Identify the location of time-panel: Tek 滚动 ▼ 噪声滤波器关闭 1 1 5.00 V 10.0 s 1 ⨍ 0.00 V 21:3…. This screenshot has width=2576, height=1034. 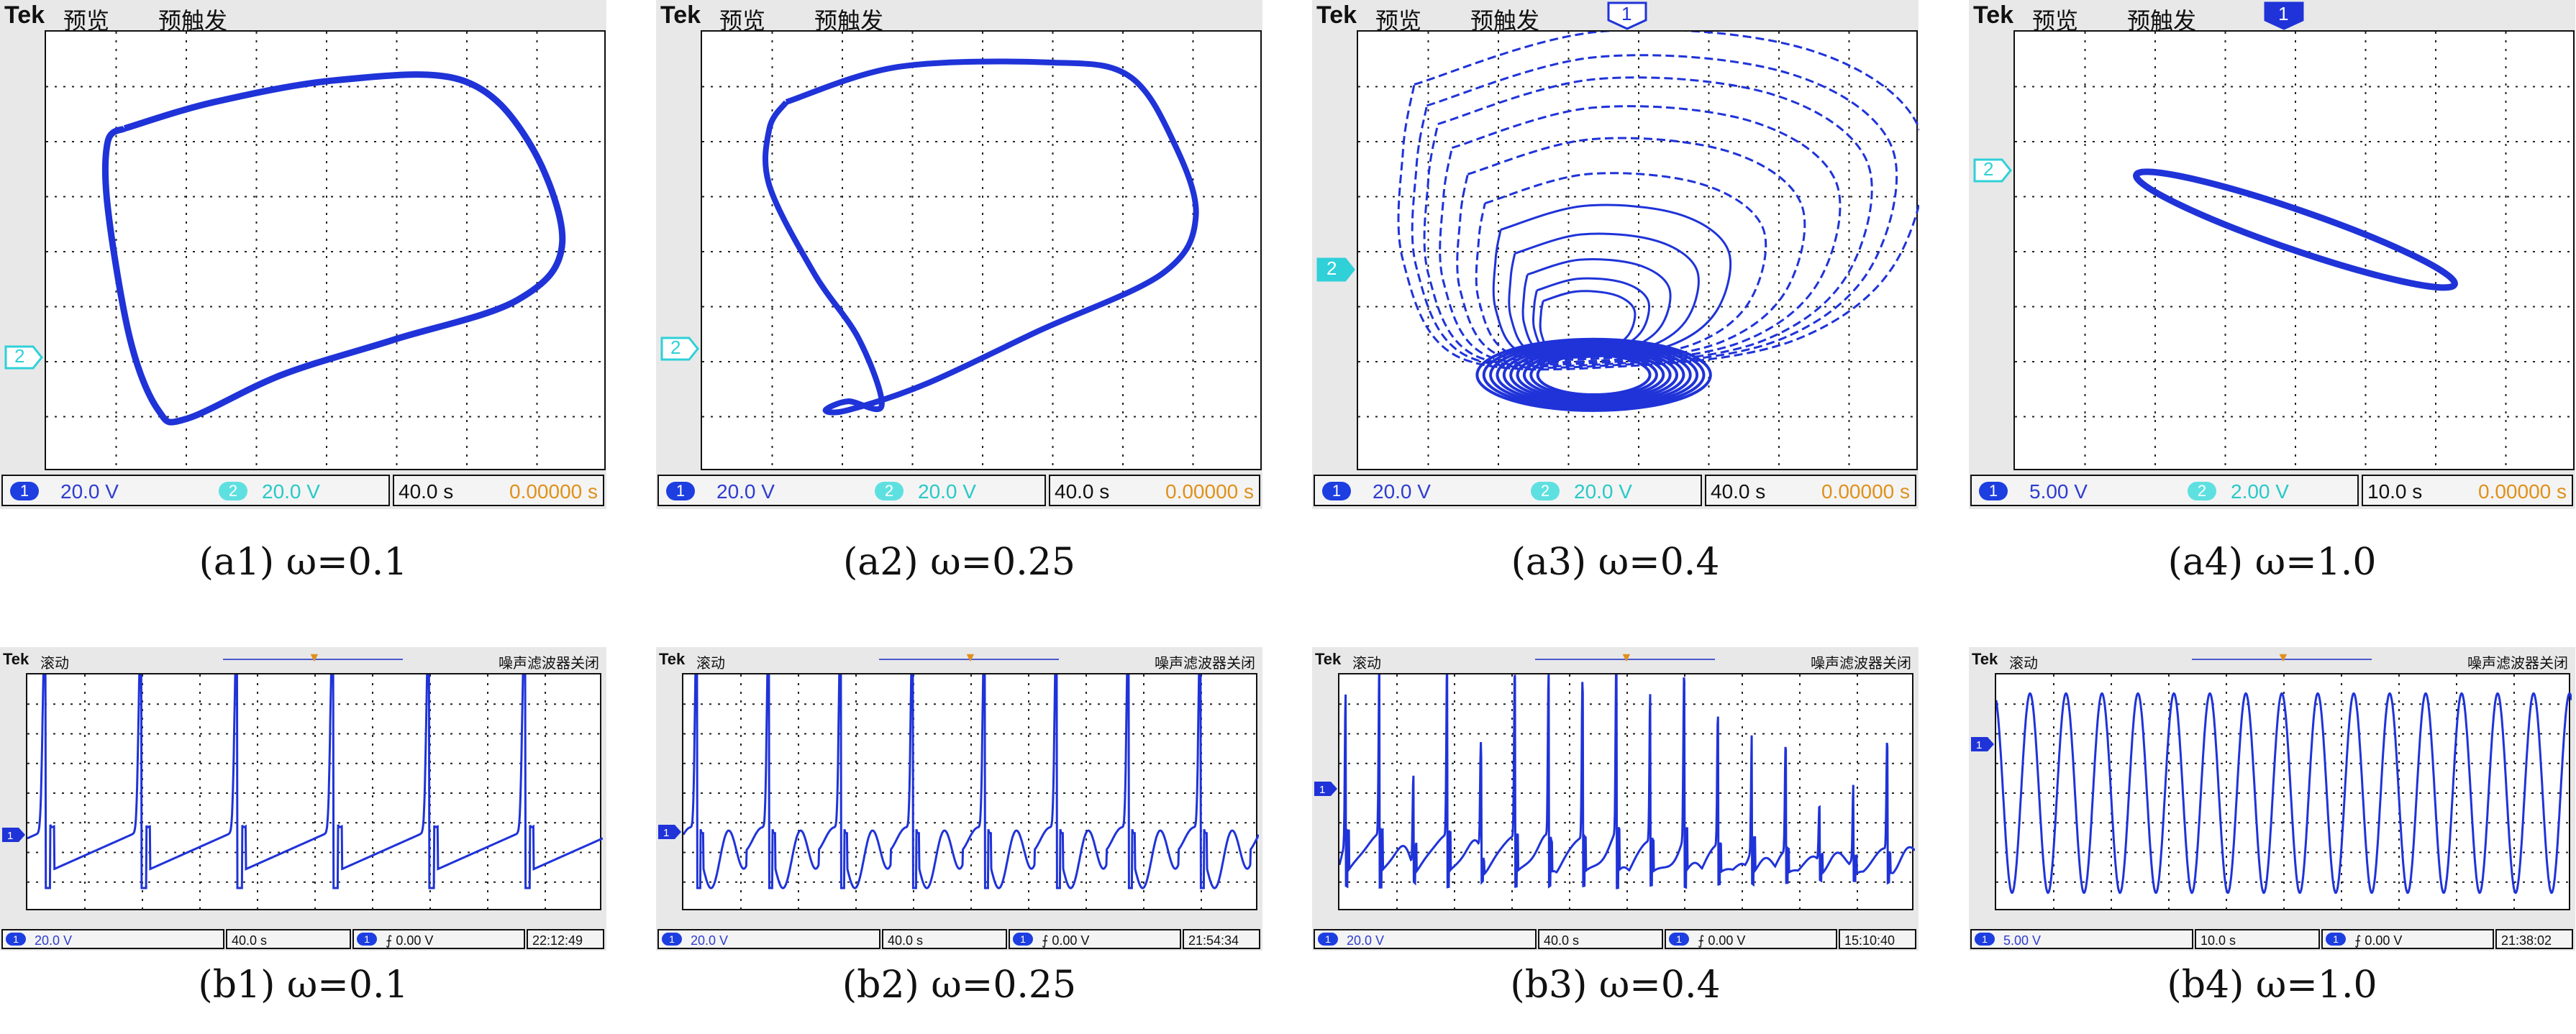
(2272, 838).